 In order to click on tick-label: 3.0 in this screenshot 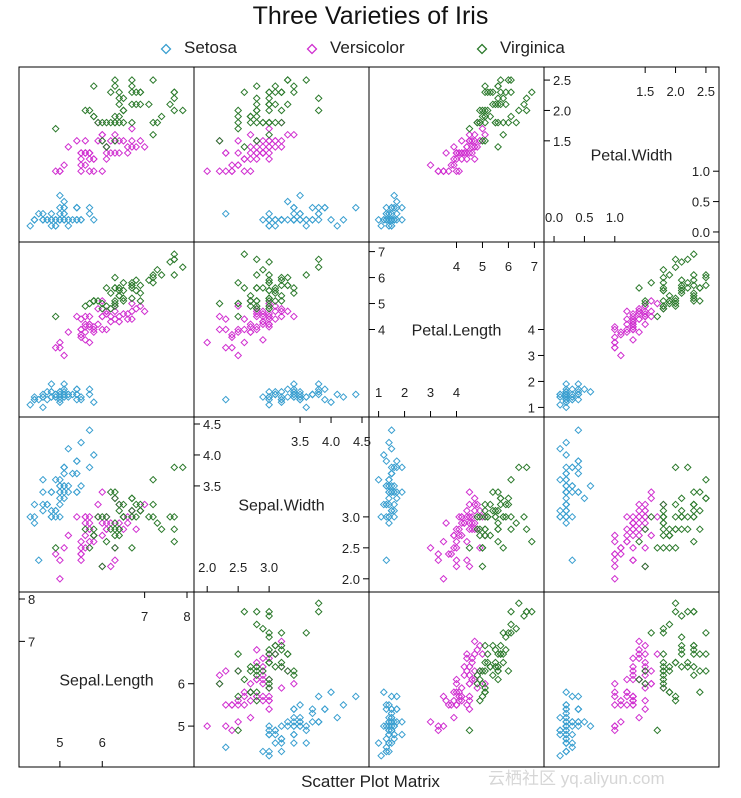, I will do `click(269, 567)`.